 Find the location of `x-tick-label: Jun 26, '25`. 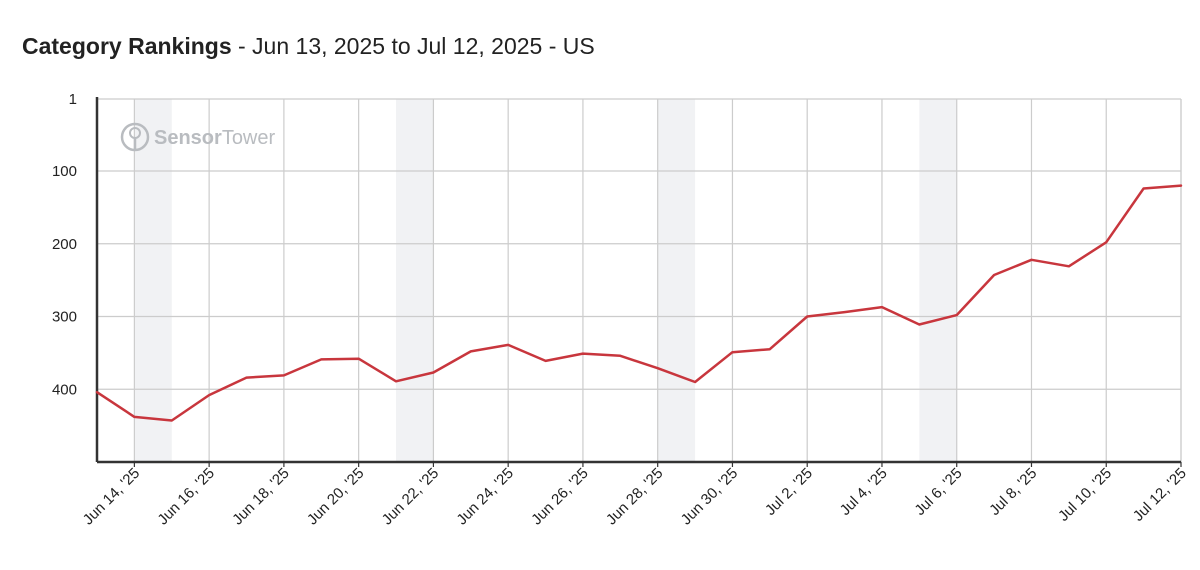

x-tick-label: Jun 26, '25 is located at coordinates (560, 497).